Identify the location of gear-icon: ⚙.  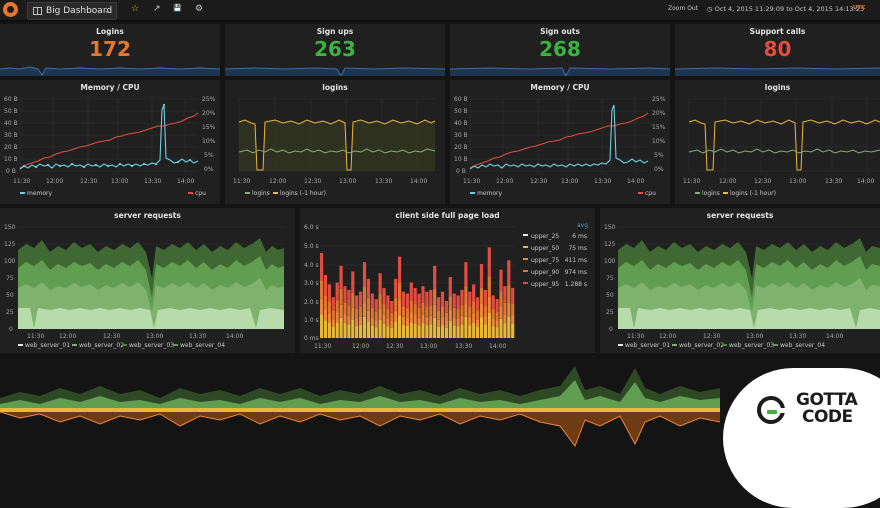
(199, 9).